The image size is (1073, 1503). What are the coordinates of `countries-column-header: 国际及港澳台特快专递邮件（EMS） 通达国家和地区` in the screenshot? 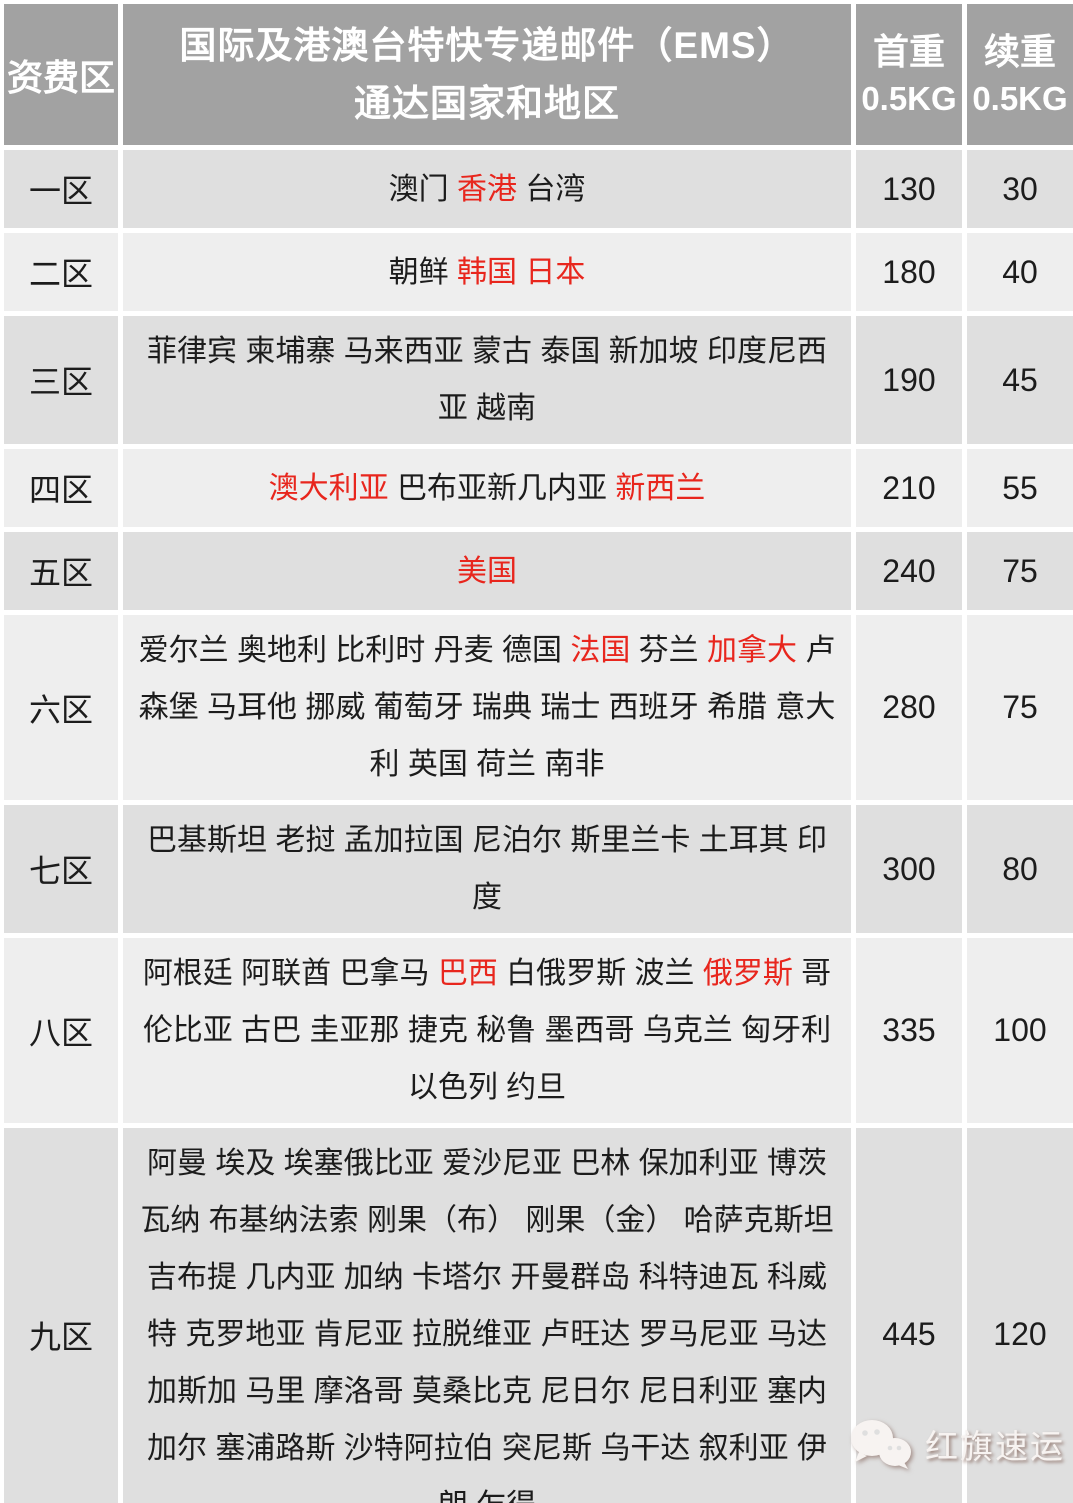 It's located at (487, 74).